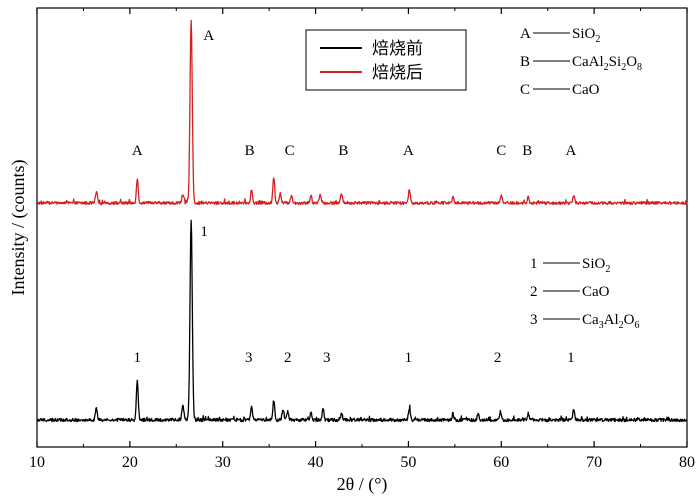 This screenshot has width=700, height=500. I want to click on x-tick-label: 70, so click(594, 462).